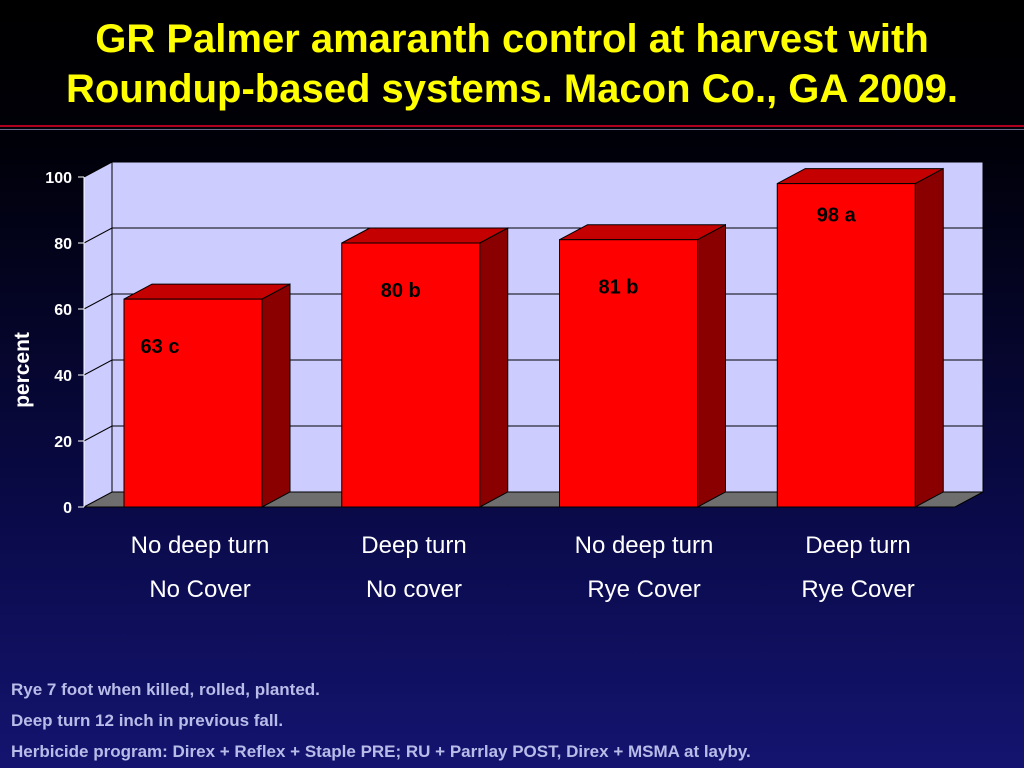 The height and width of the screenshot is (768, 1024). What do you see at coordinates (65, 343) in the screenshot?
I see `y-axis: 0 20 40 60 80 100` at bounding box center [65, 343].